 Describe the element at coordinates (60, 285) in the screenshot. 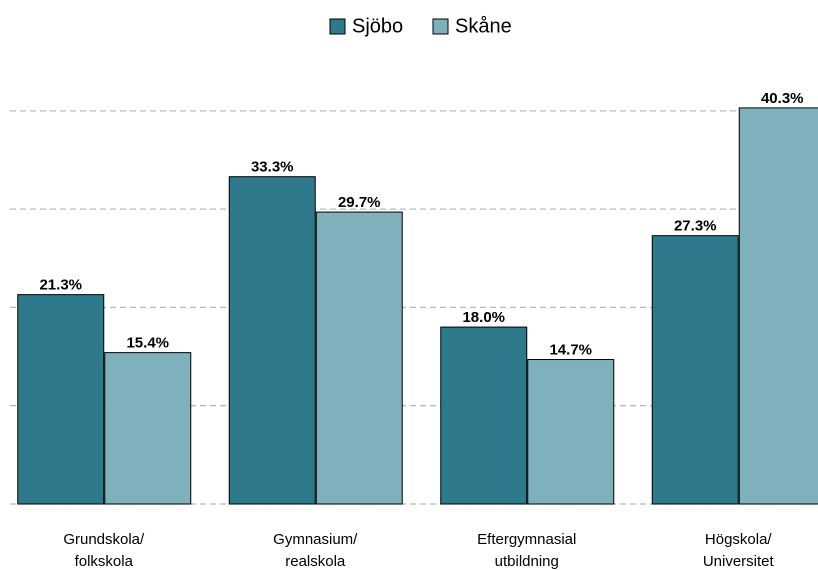

I see `value-label: 21.3%` at that location.